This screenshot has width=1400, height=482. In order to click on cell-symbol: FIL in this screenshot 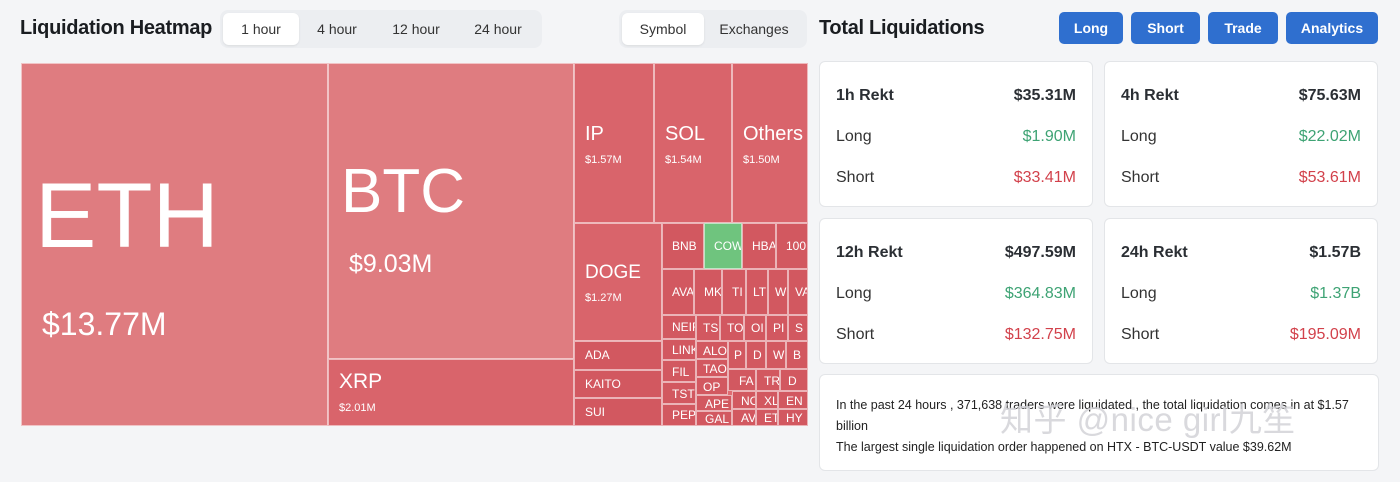, I will do `click(681, 372)`.